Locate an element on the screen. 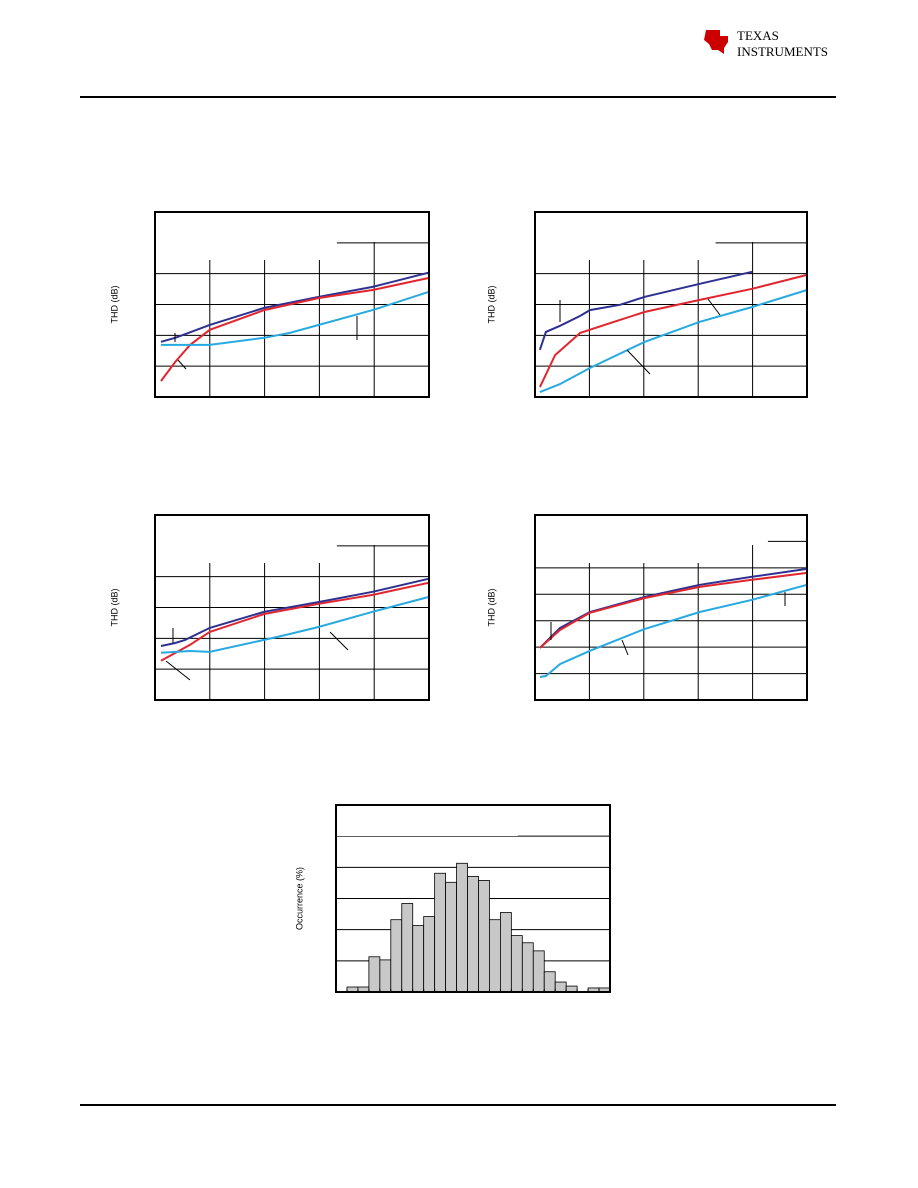  ti-logo: TEXAS INSTRUMENTS is located at coordinates (766, 43).